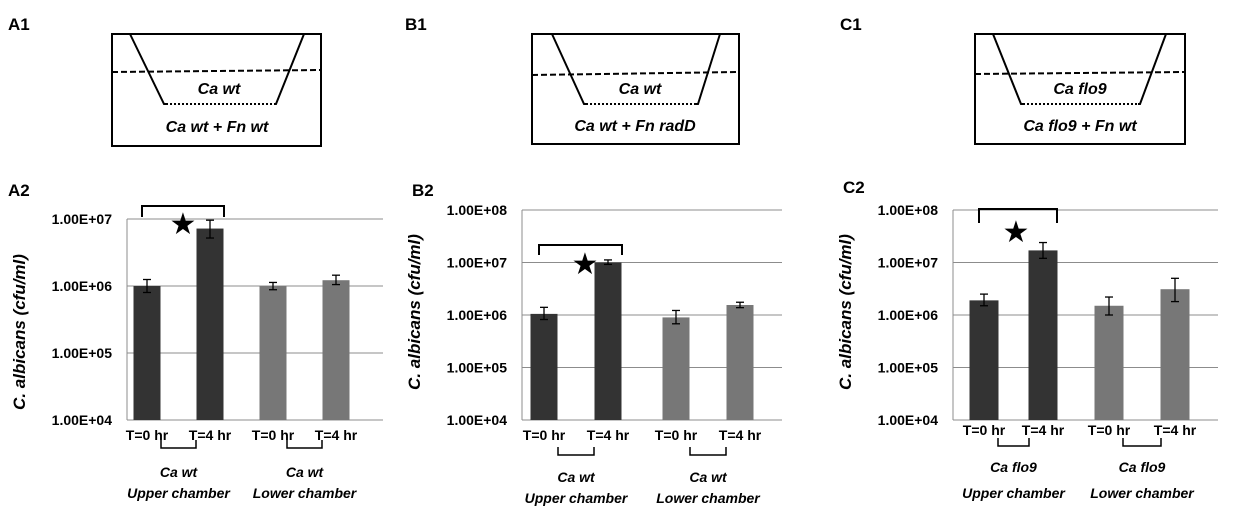 The width and height of the screenshot is (1234, 508). Describe the element at coordinates (19, 24) in the screenshot. I see `panel-label-a1: A1` at that location.